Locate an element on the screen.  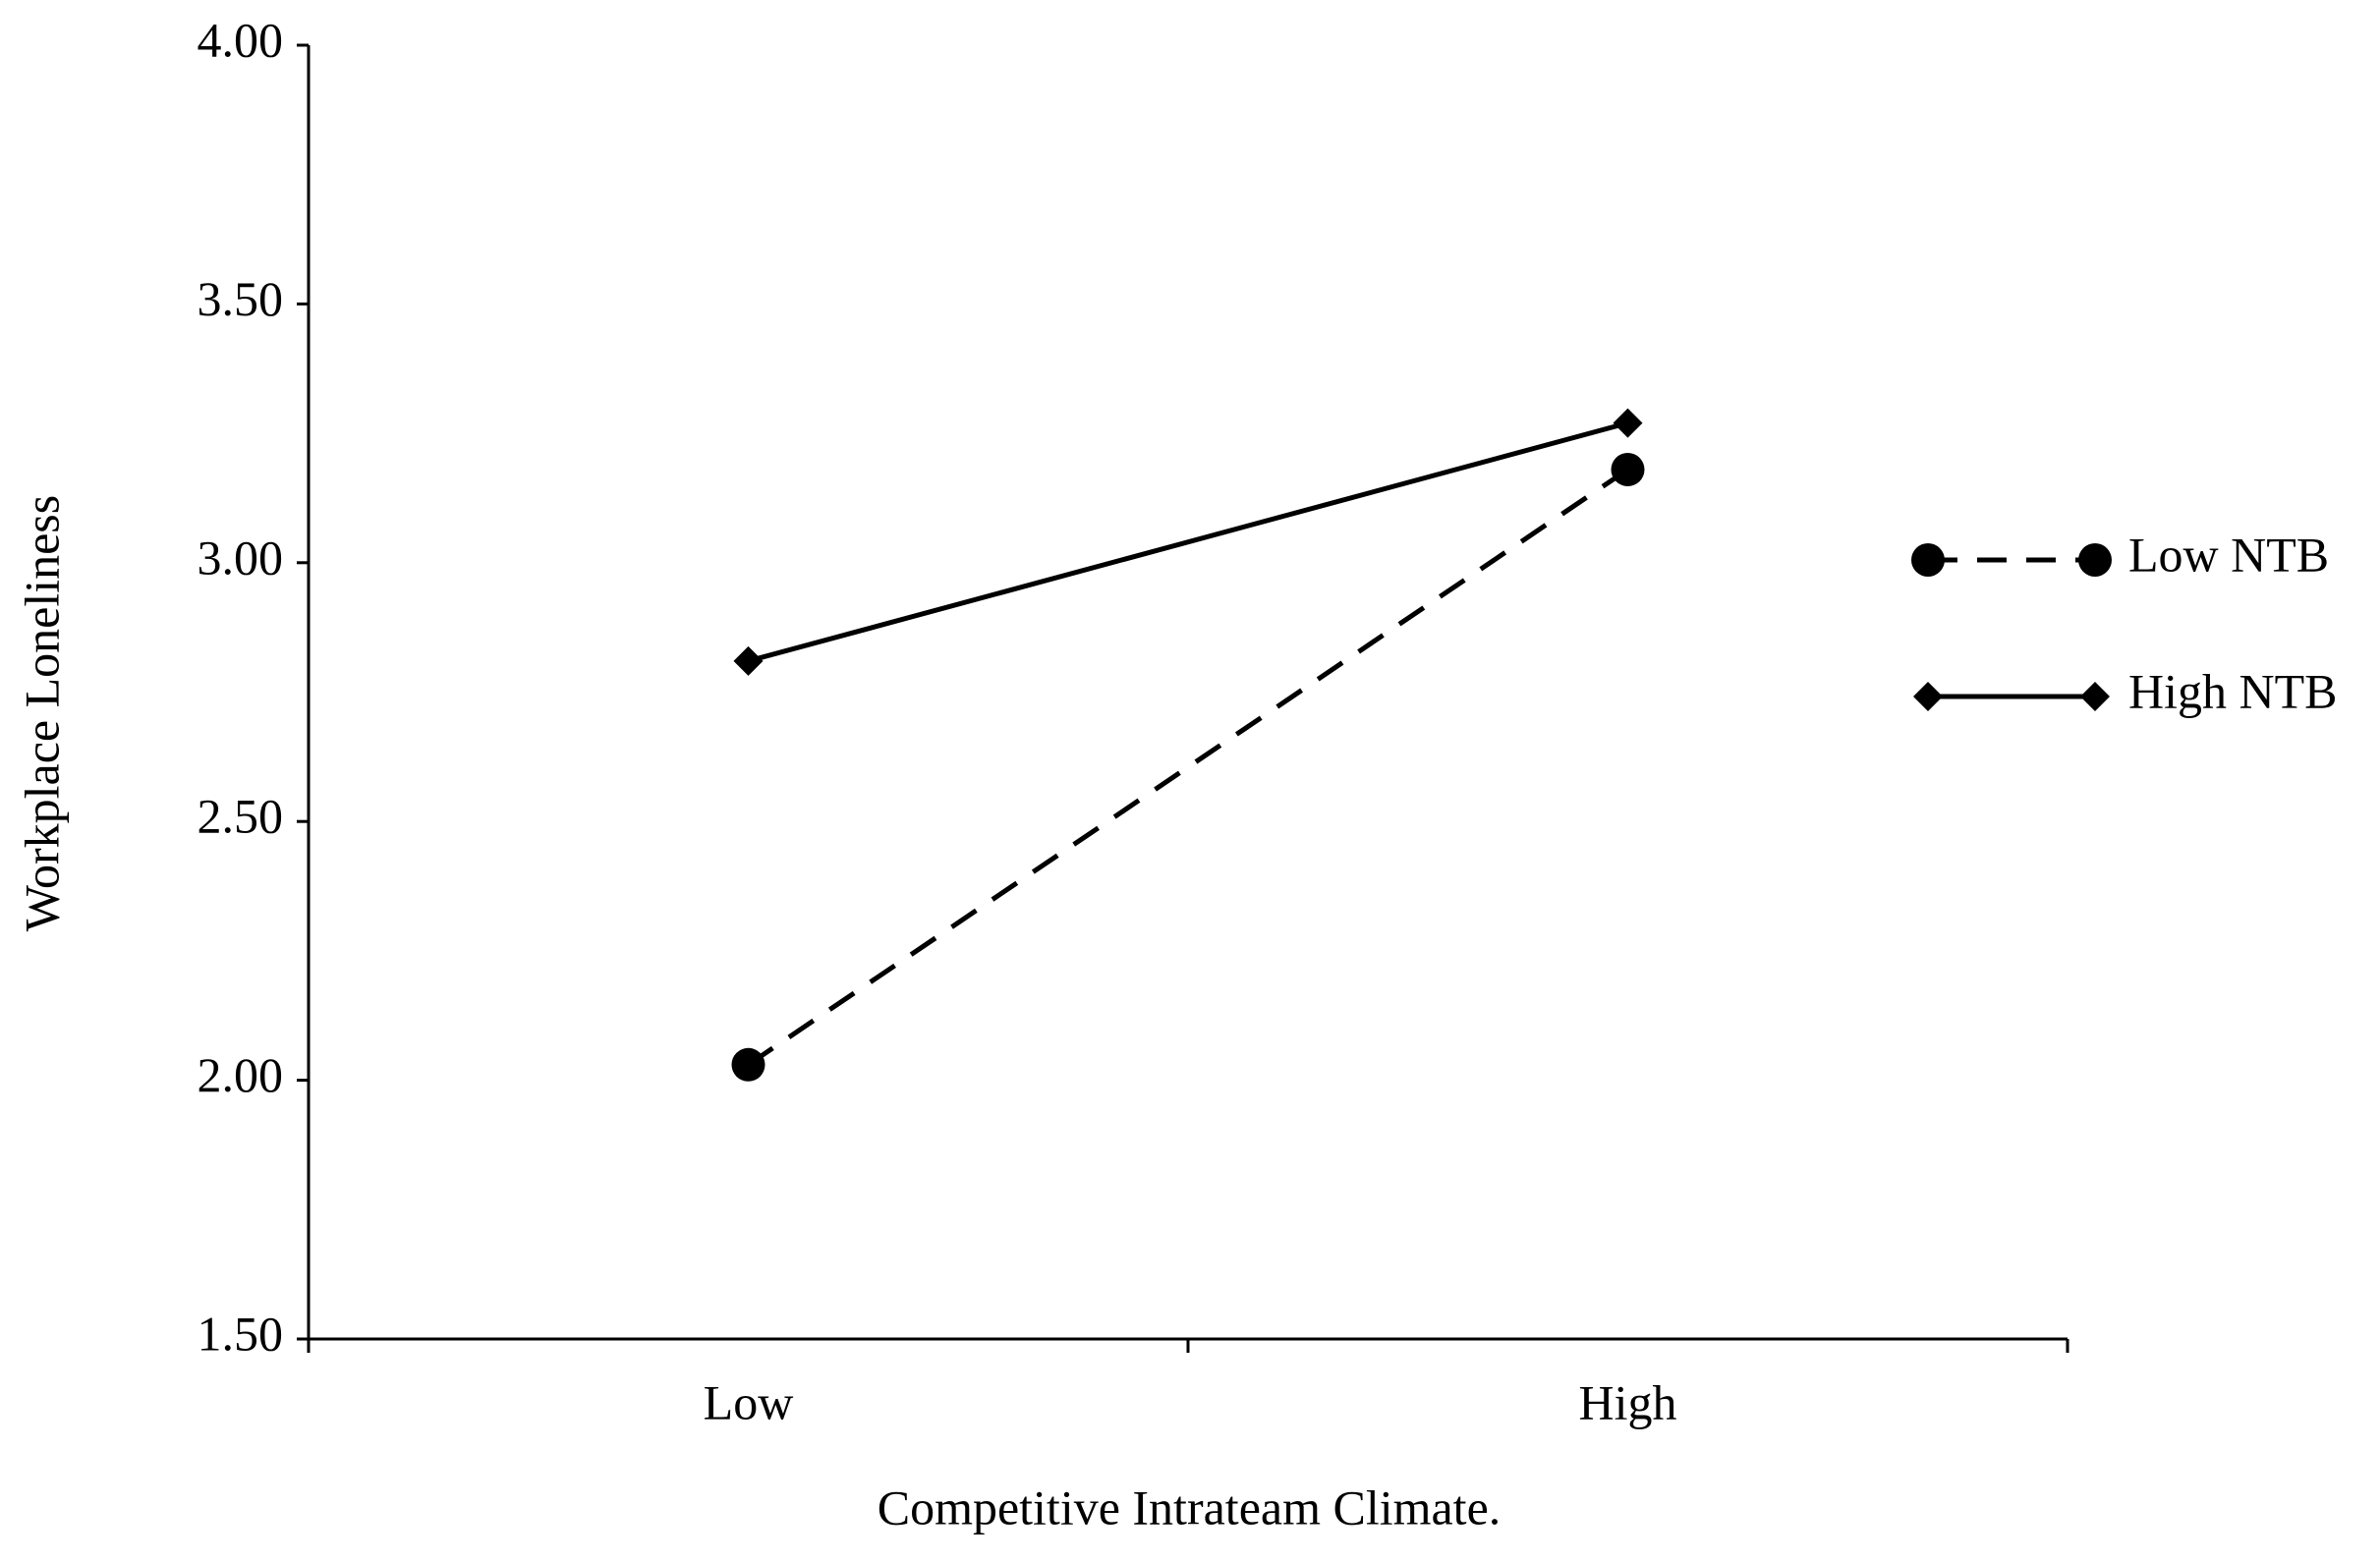
y-axis-title: Workplace Loneliness is located at coordinates (41, 713).